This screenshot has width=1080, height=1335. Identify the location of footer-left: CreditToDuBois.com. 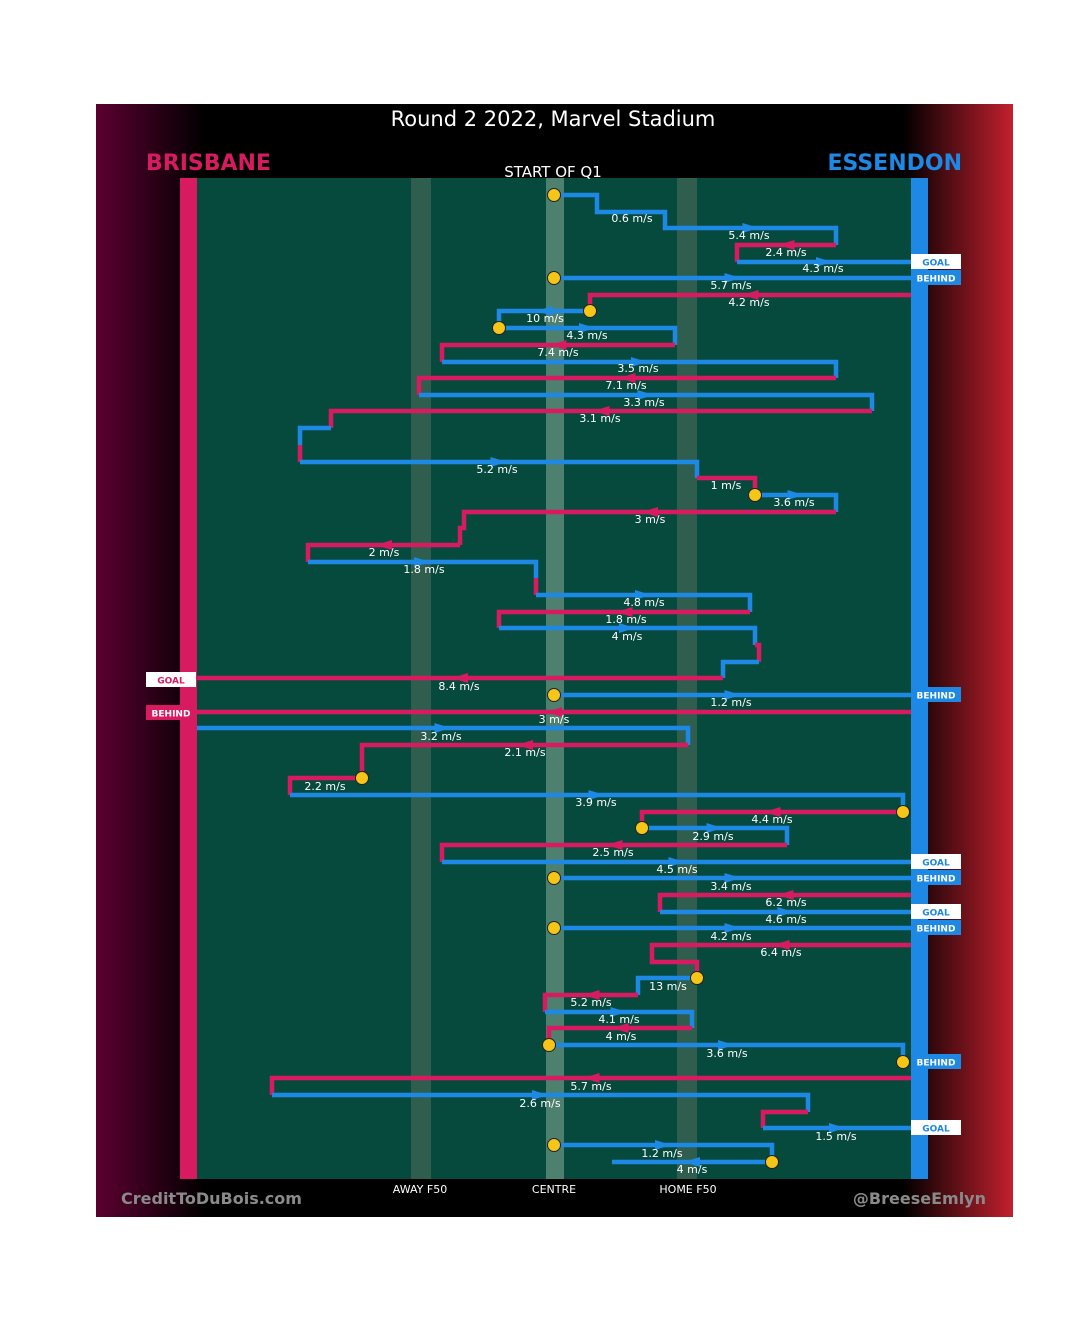
(211, 1198).